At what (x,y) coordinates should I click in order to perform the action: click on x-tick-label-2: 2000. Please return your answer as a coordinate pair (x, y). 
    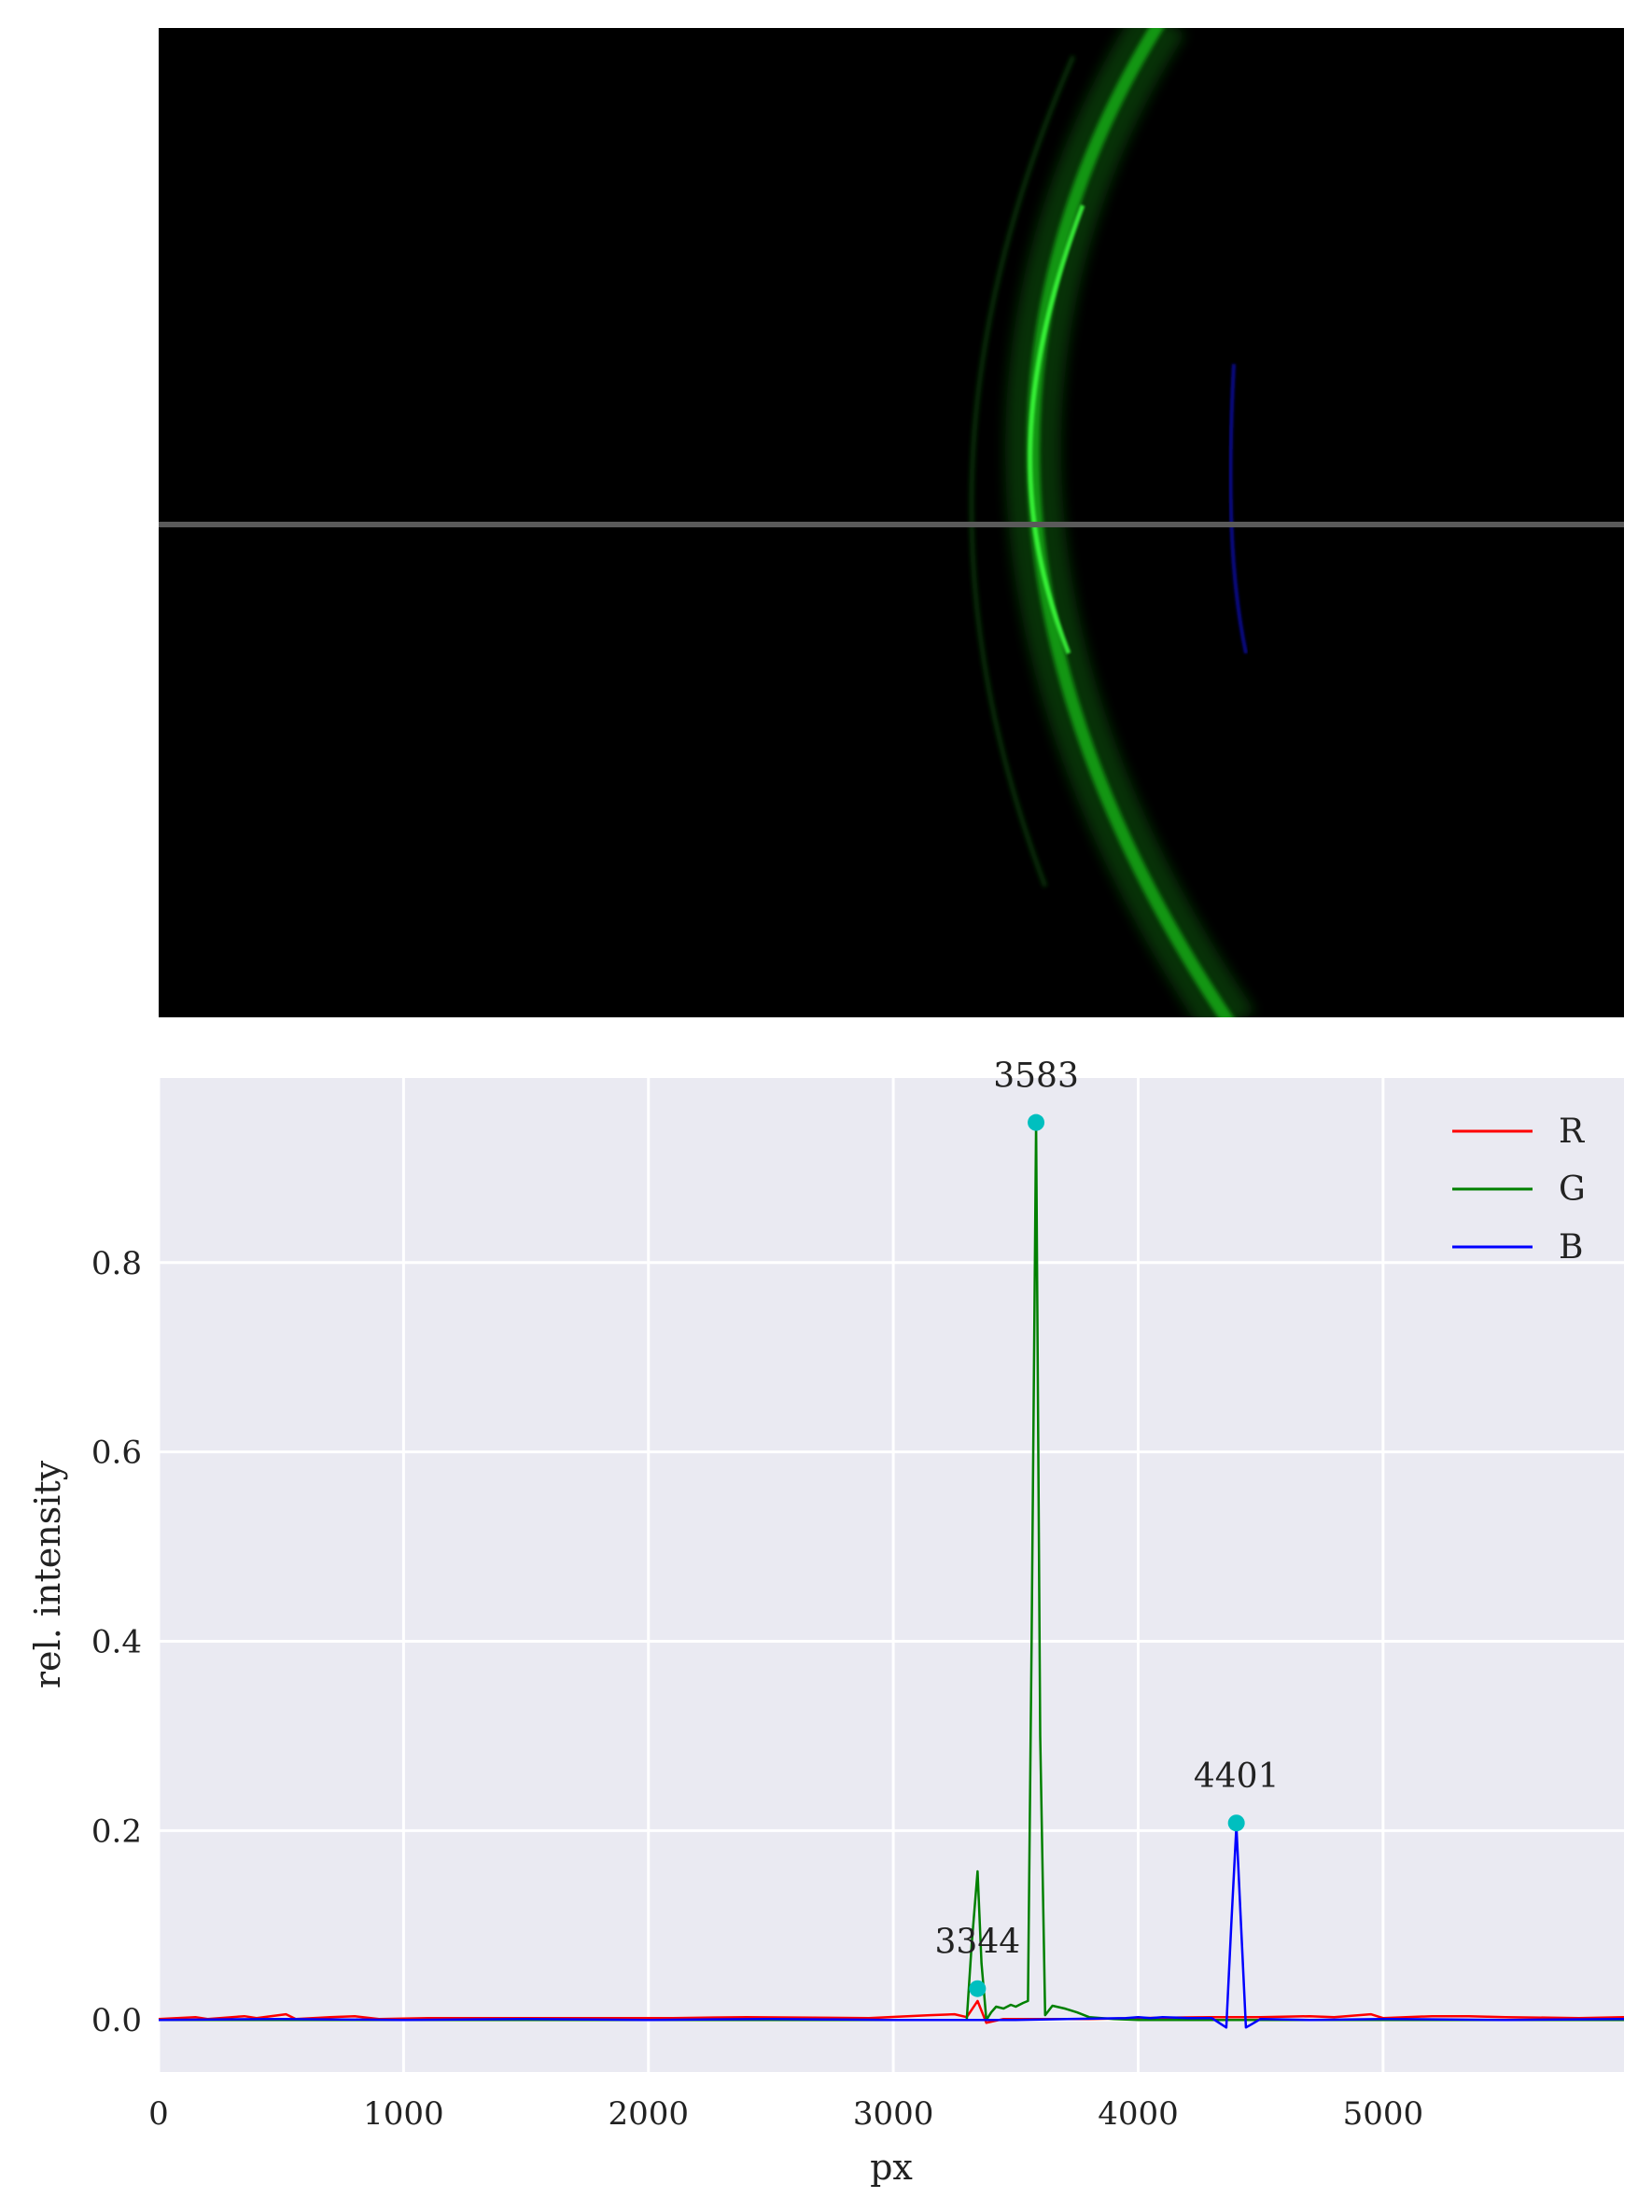
    Looking at the image, I should click on (648, 2114).